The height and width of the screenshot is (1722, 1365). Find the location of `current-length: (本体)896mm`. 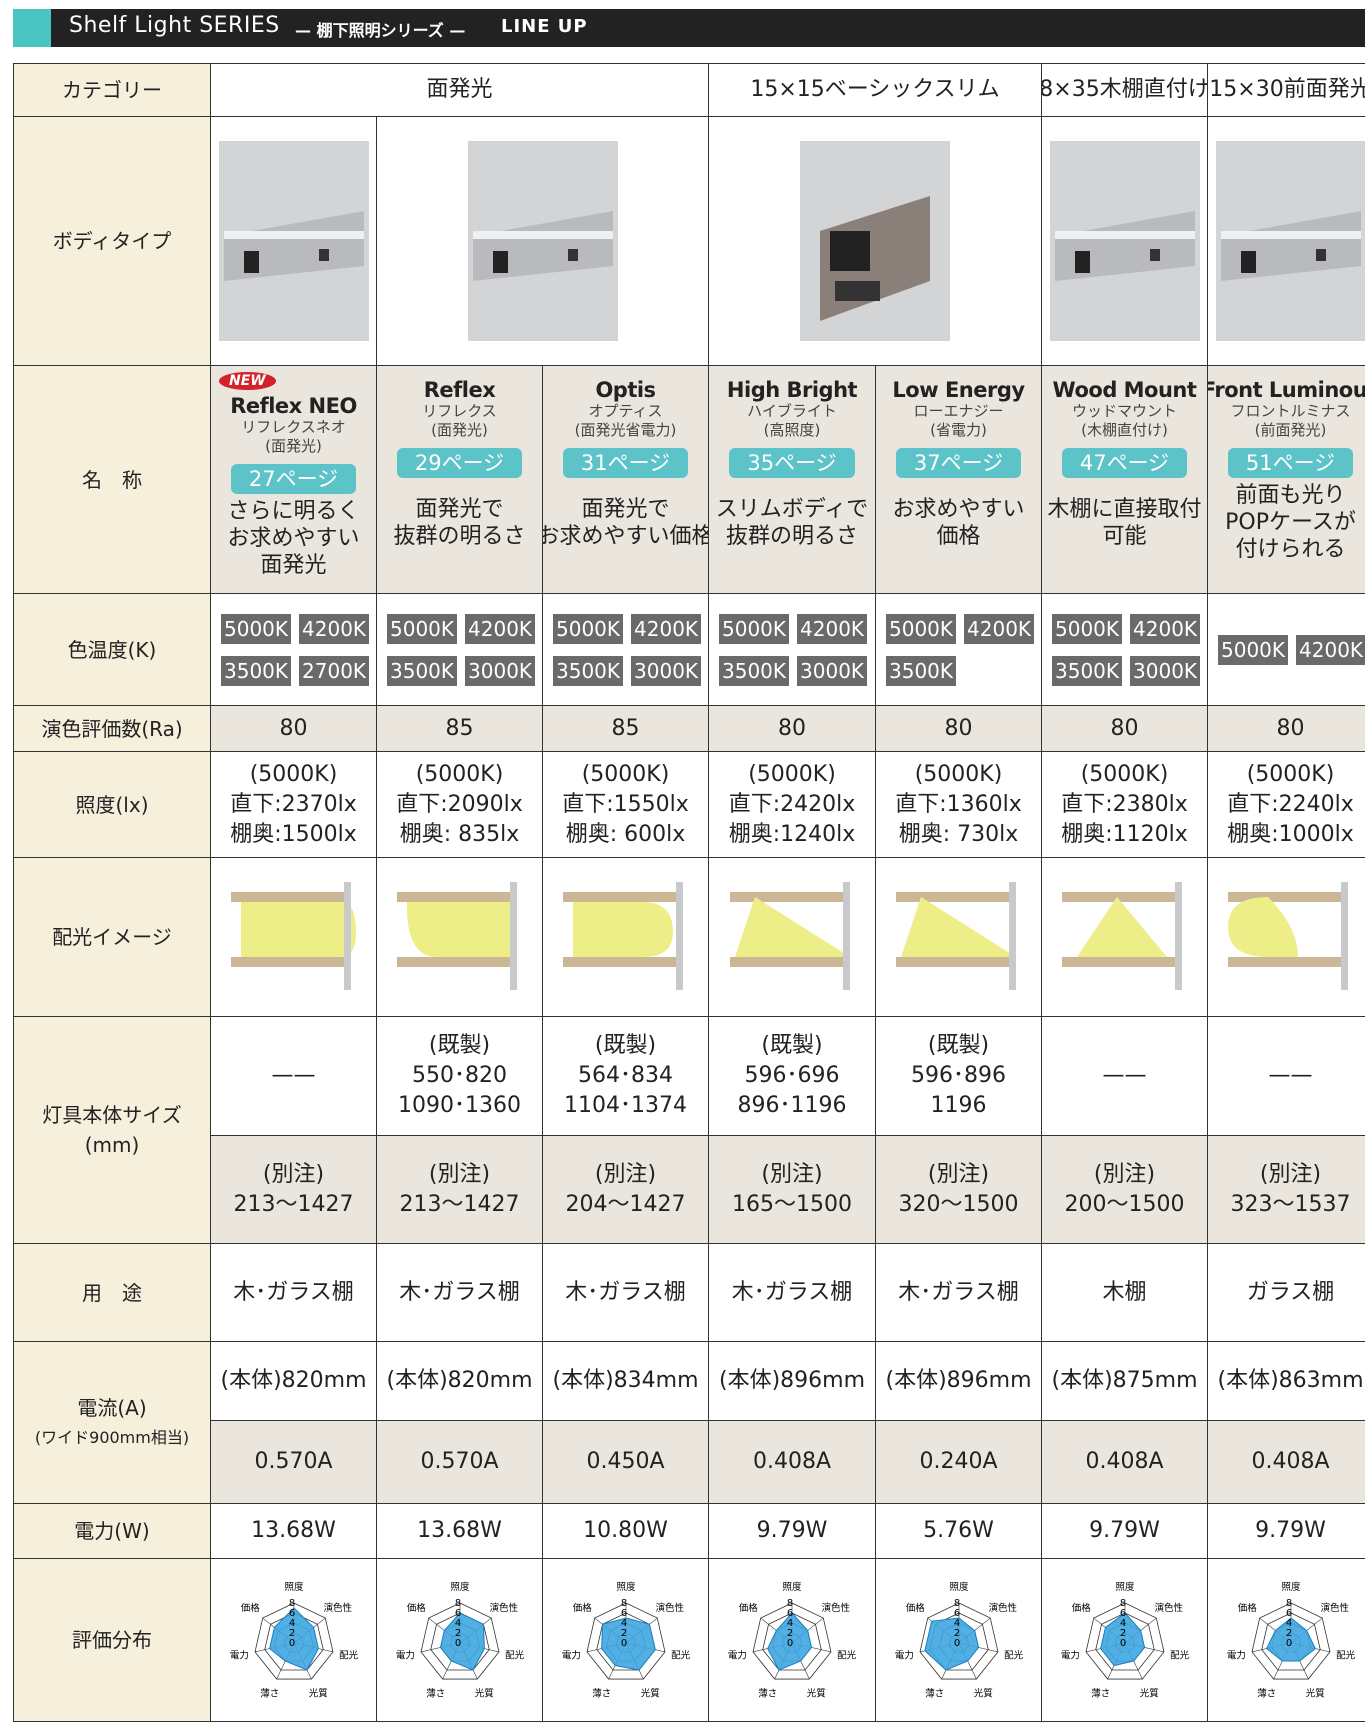

current-length: (本体)896mm is located at coordinates (958, 1380).